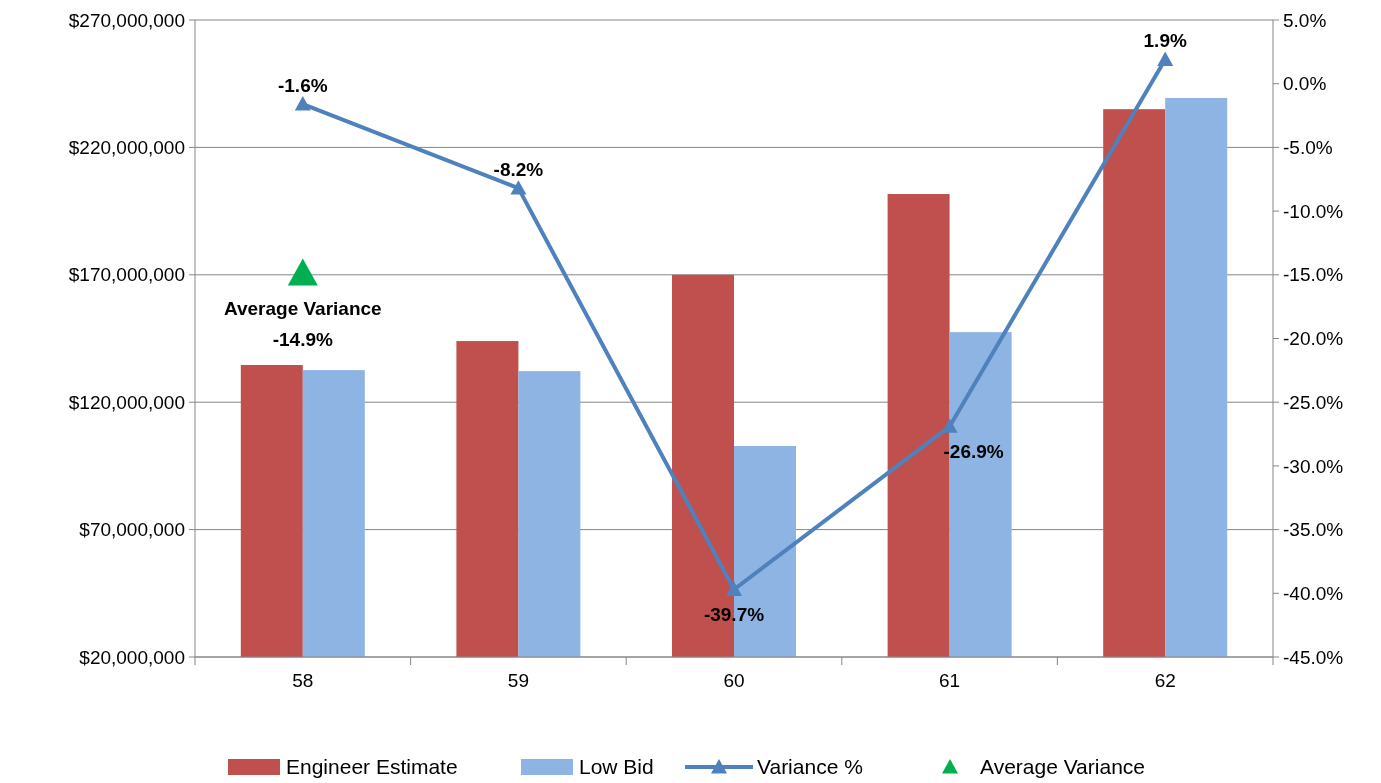  What do you see at coordinates (1313, 211) in the screenshot?
I see `y2-tick-label: -10.0%` at bounding box center [1313, 211].